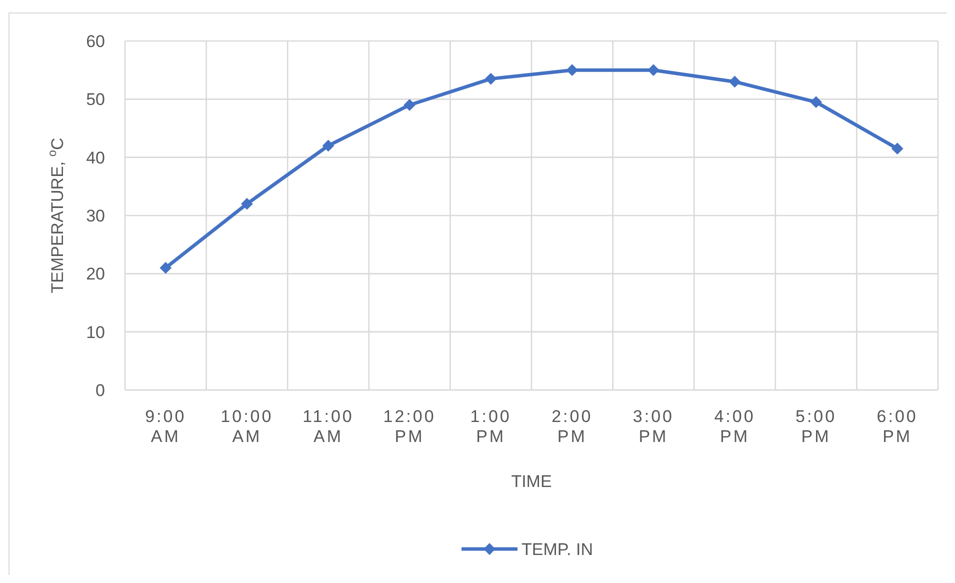  I want to click on x-axis-title: TIME, so click(531, 481).